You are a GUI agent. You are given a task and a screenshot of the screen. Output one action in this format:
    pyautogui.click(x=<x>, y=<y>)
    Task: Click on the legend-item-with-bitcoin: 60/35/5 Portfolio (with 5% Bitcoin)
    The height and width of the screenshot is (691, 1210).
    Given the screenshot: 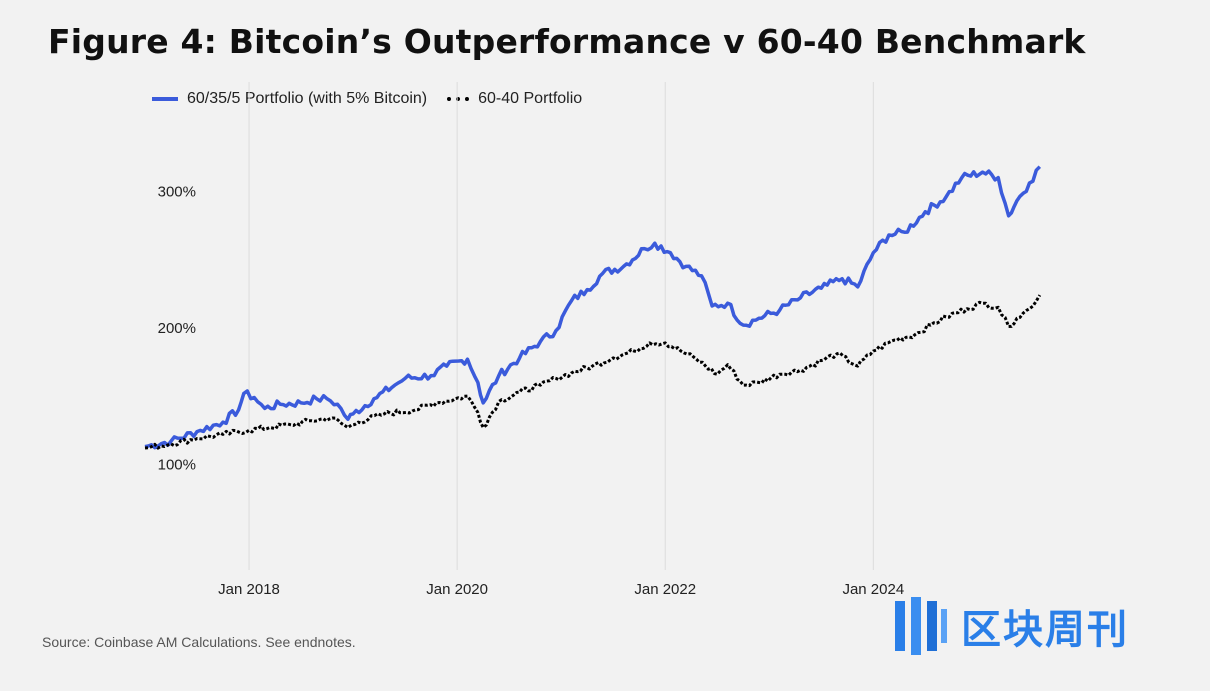 What is the action you would take?
    pyautogui.click(x=289, y=99)
    